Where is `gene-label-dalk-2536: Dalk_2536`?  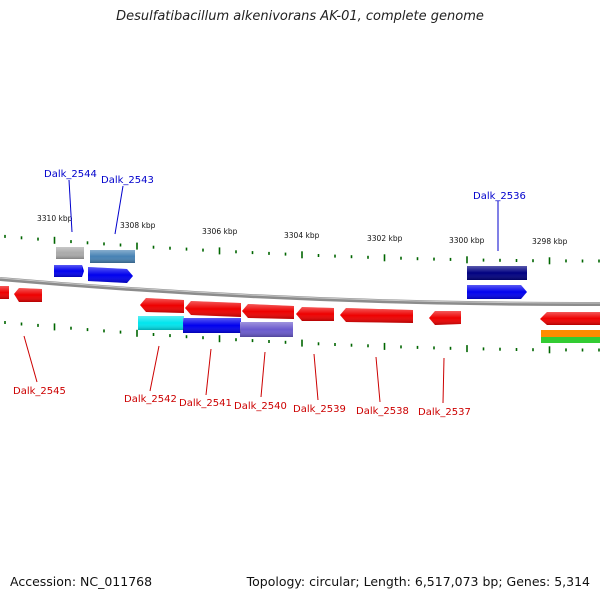 gene-label-dalk-2536: Dalk_2536 is located at coordinates (499, 196).